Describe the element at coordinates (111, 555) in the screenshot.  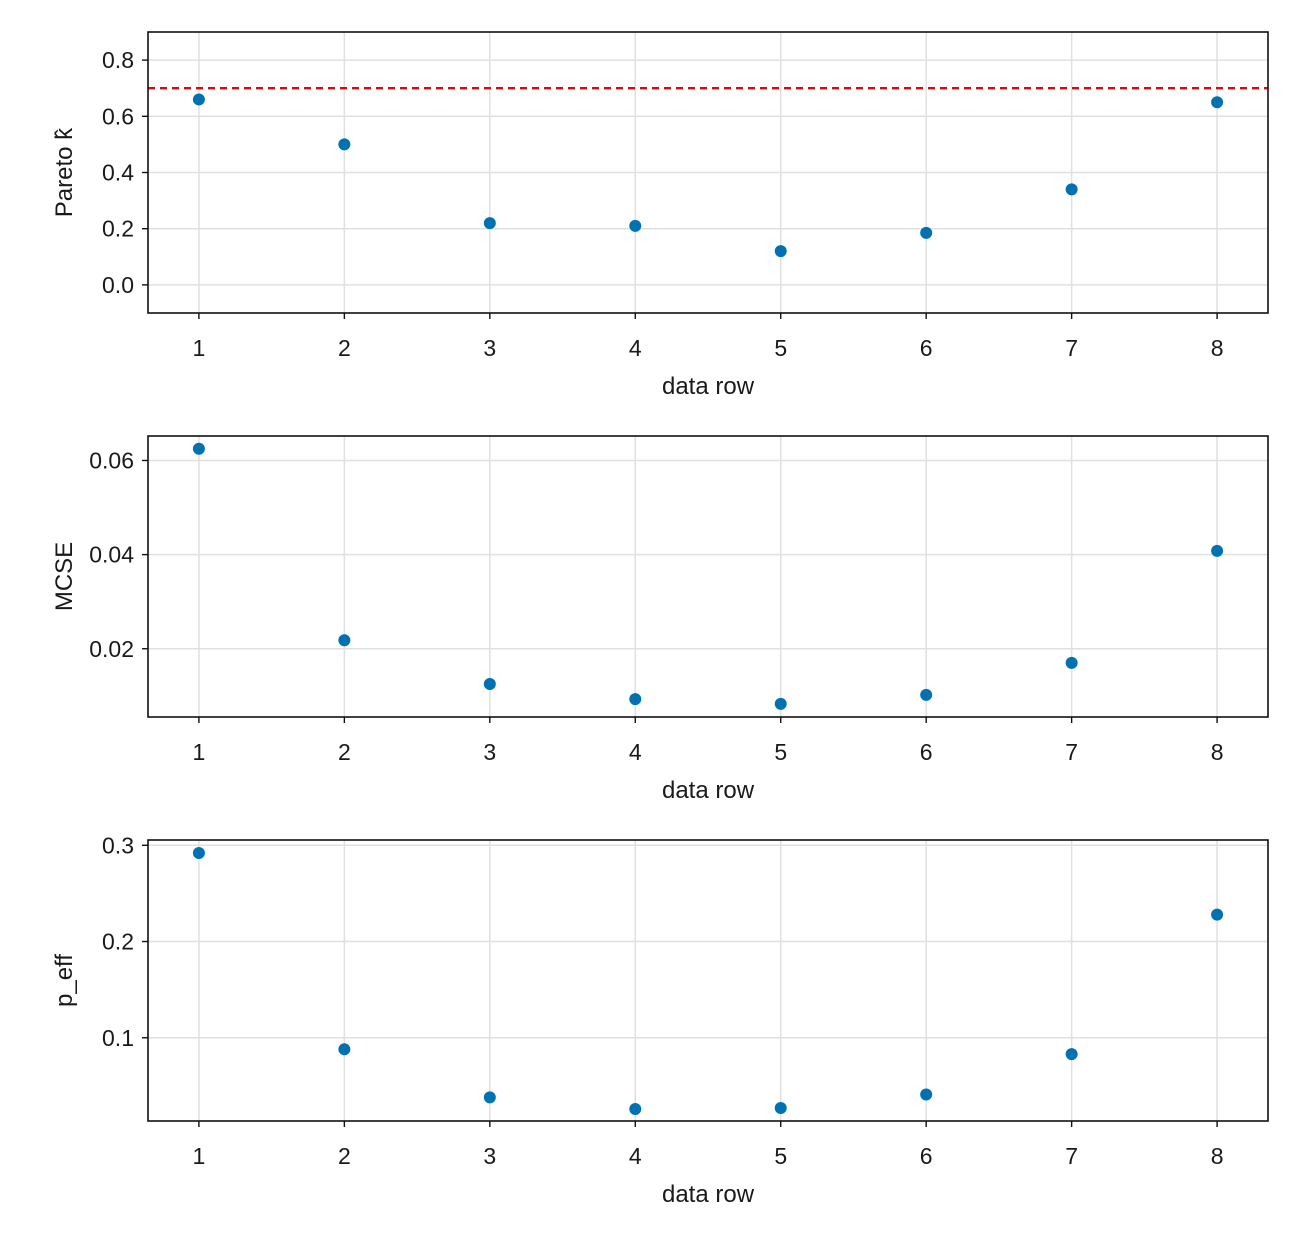
I see `y-tick-label: 0.04` at that location.